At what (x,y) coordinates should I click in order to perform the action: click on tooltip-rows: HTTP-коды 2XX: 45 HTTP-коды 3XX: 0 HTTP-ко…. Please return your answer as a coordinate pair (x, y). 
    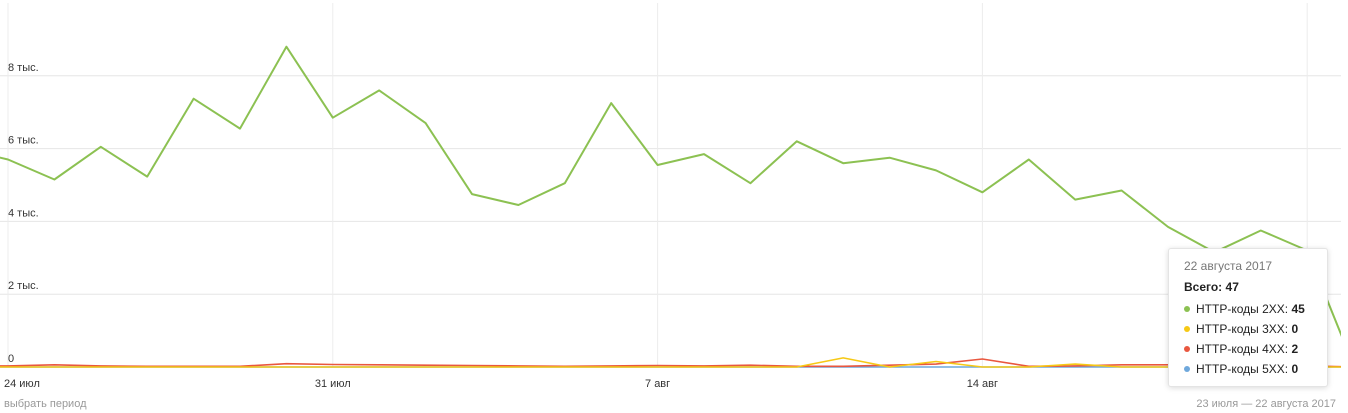
    Looking at the image, I should click on (1255, 339).